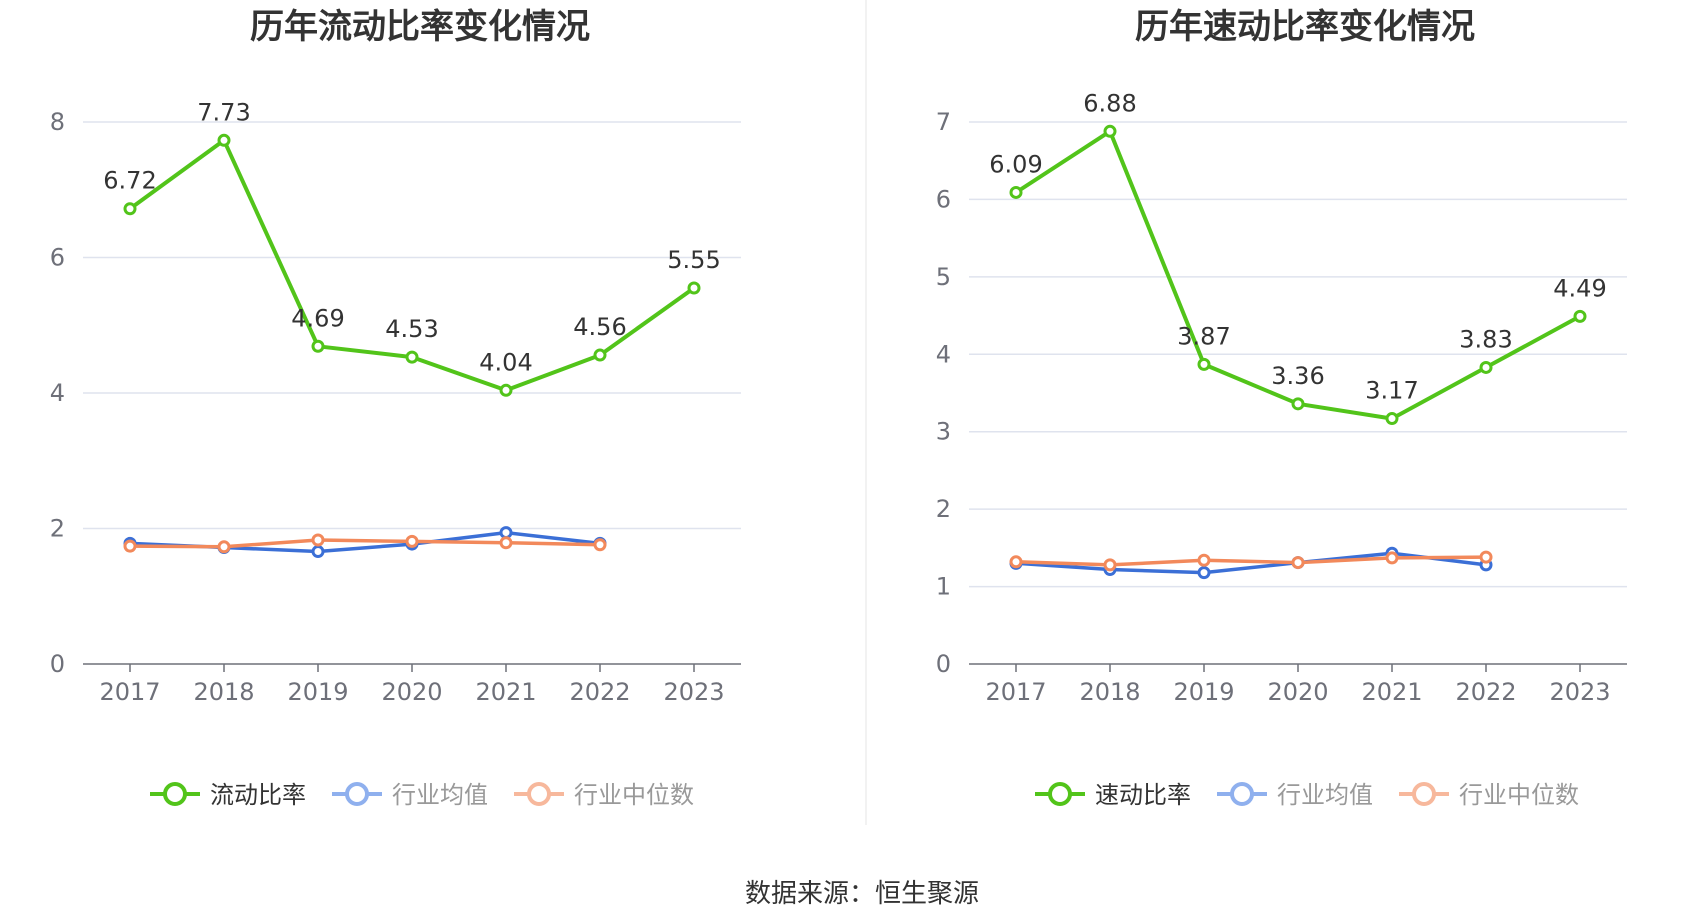 The width and height of the screenshot is (1700, 918). What do you see at coordinates (223, 112) in the screenshot?
I see `data-label: 7.73` at bounding box center [223, 112].